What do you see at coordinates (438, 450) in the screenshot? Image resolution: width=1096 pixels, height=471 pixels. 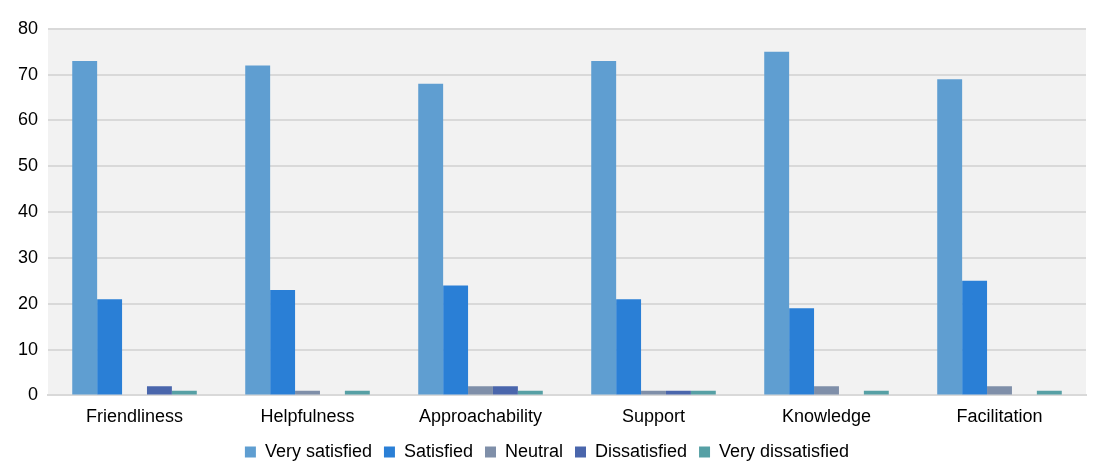 I see `legend-label: Satisfied` at bounding box center [438, 450].